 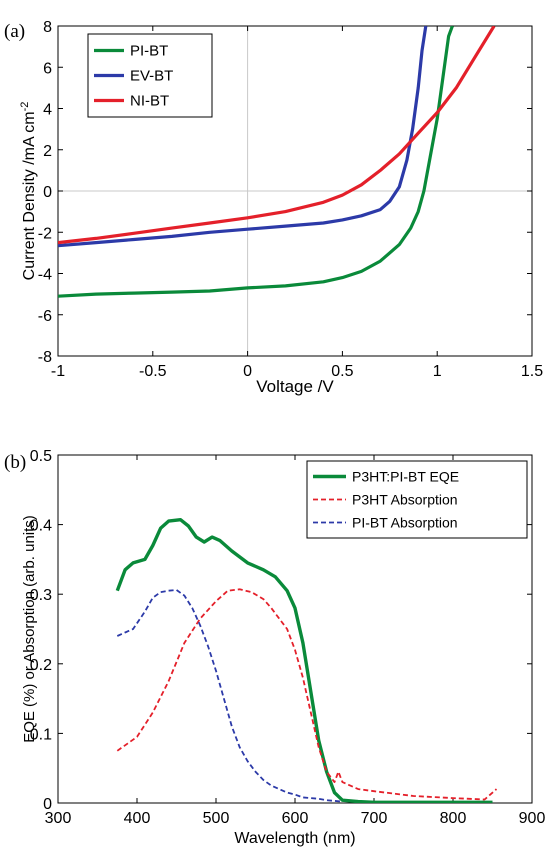 I want to click on legend-entry: PI-BT, so click(x=149, y=51).